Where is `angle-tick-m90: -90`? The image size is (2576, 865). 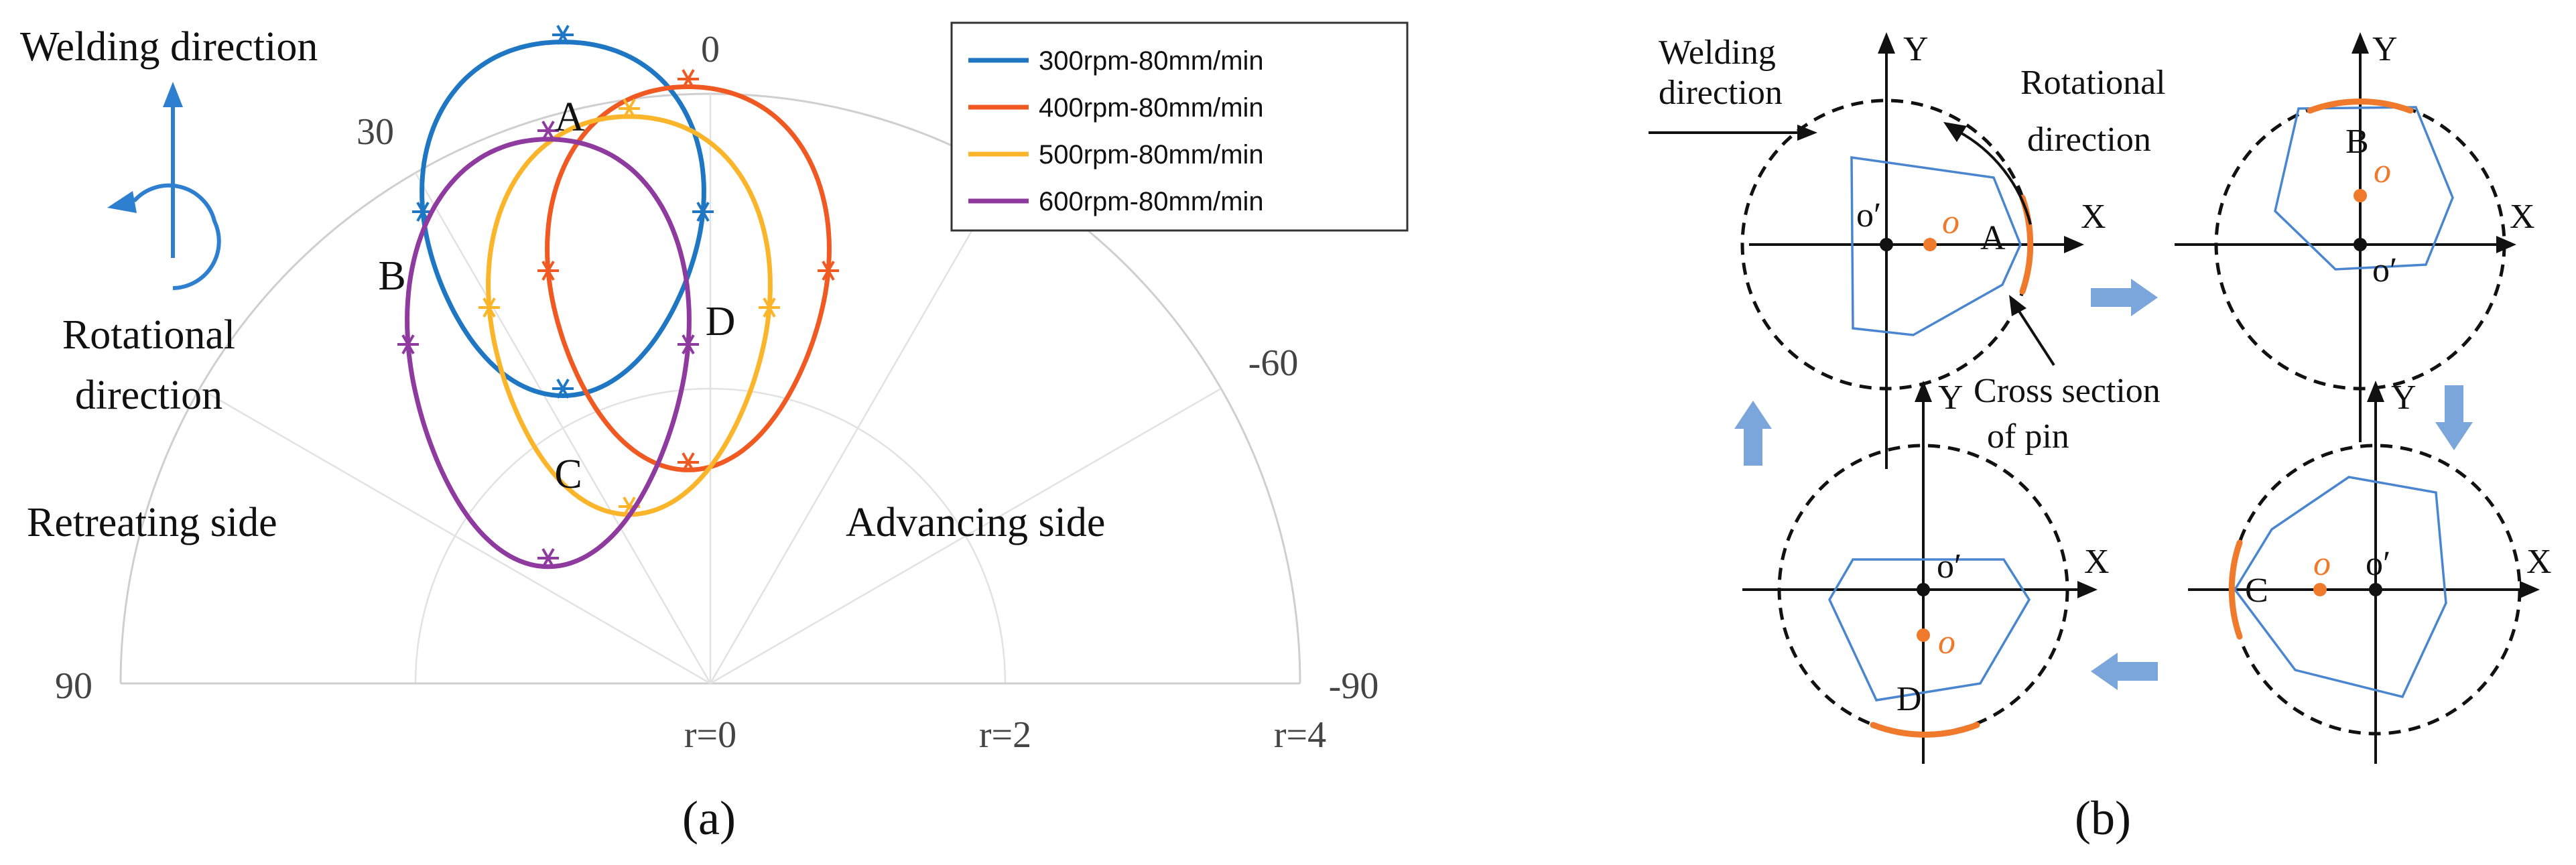
angle-tick-m90: -90 is located at coordinates (1354, 686).